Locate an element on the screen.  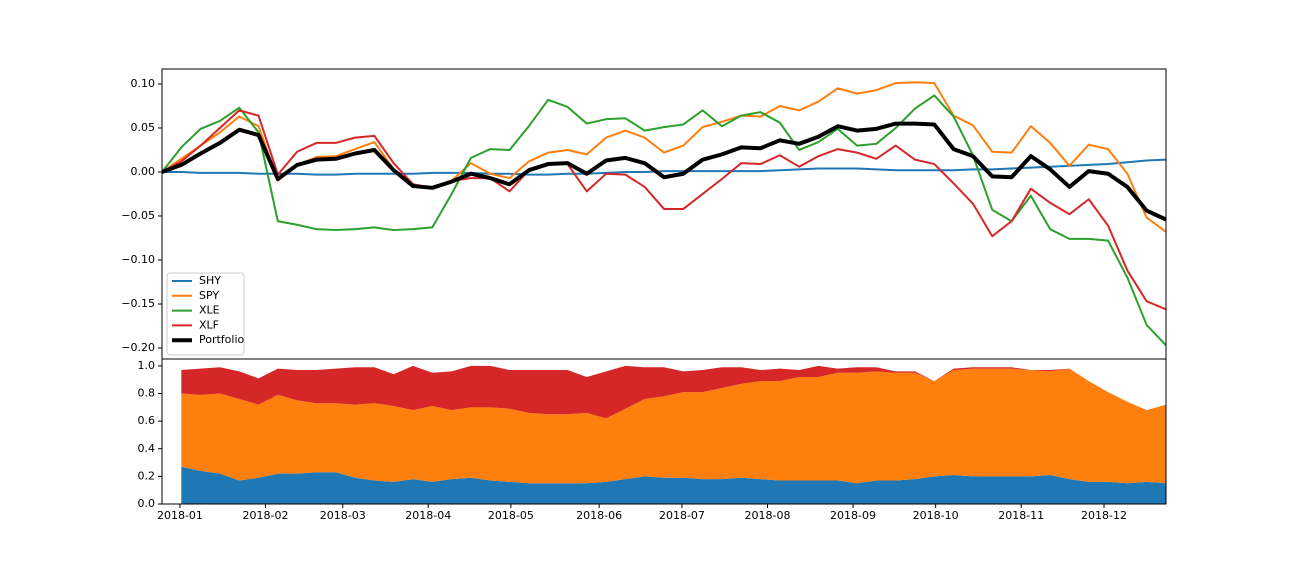
y-tick-label: −0.15 is located at coordinates (138, 303).